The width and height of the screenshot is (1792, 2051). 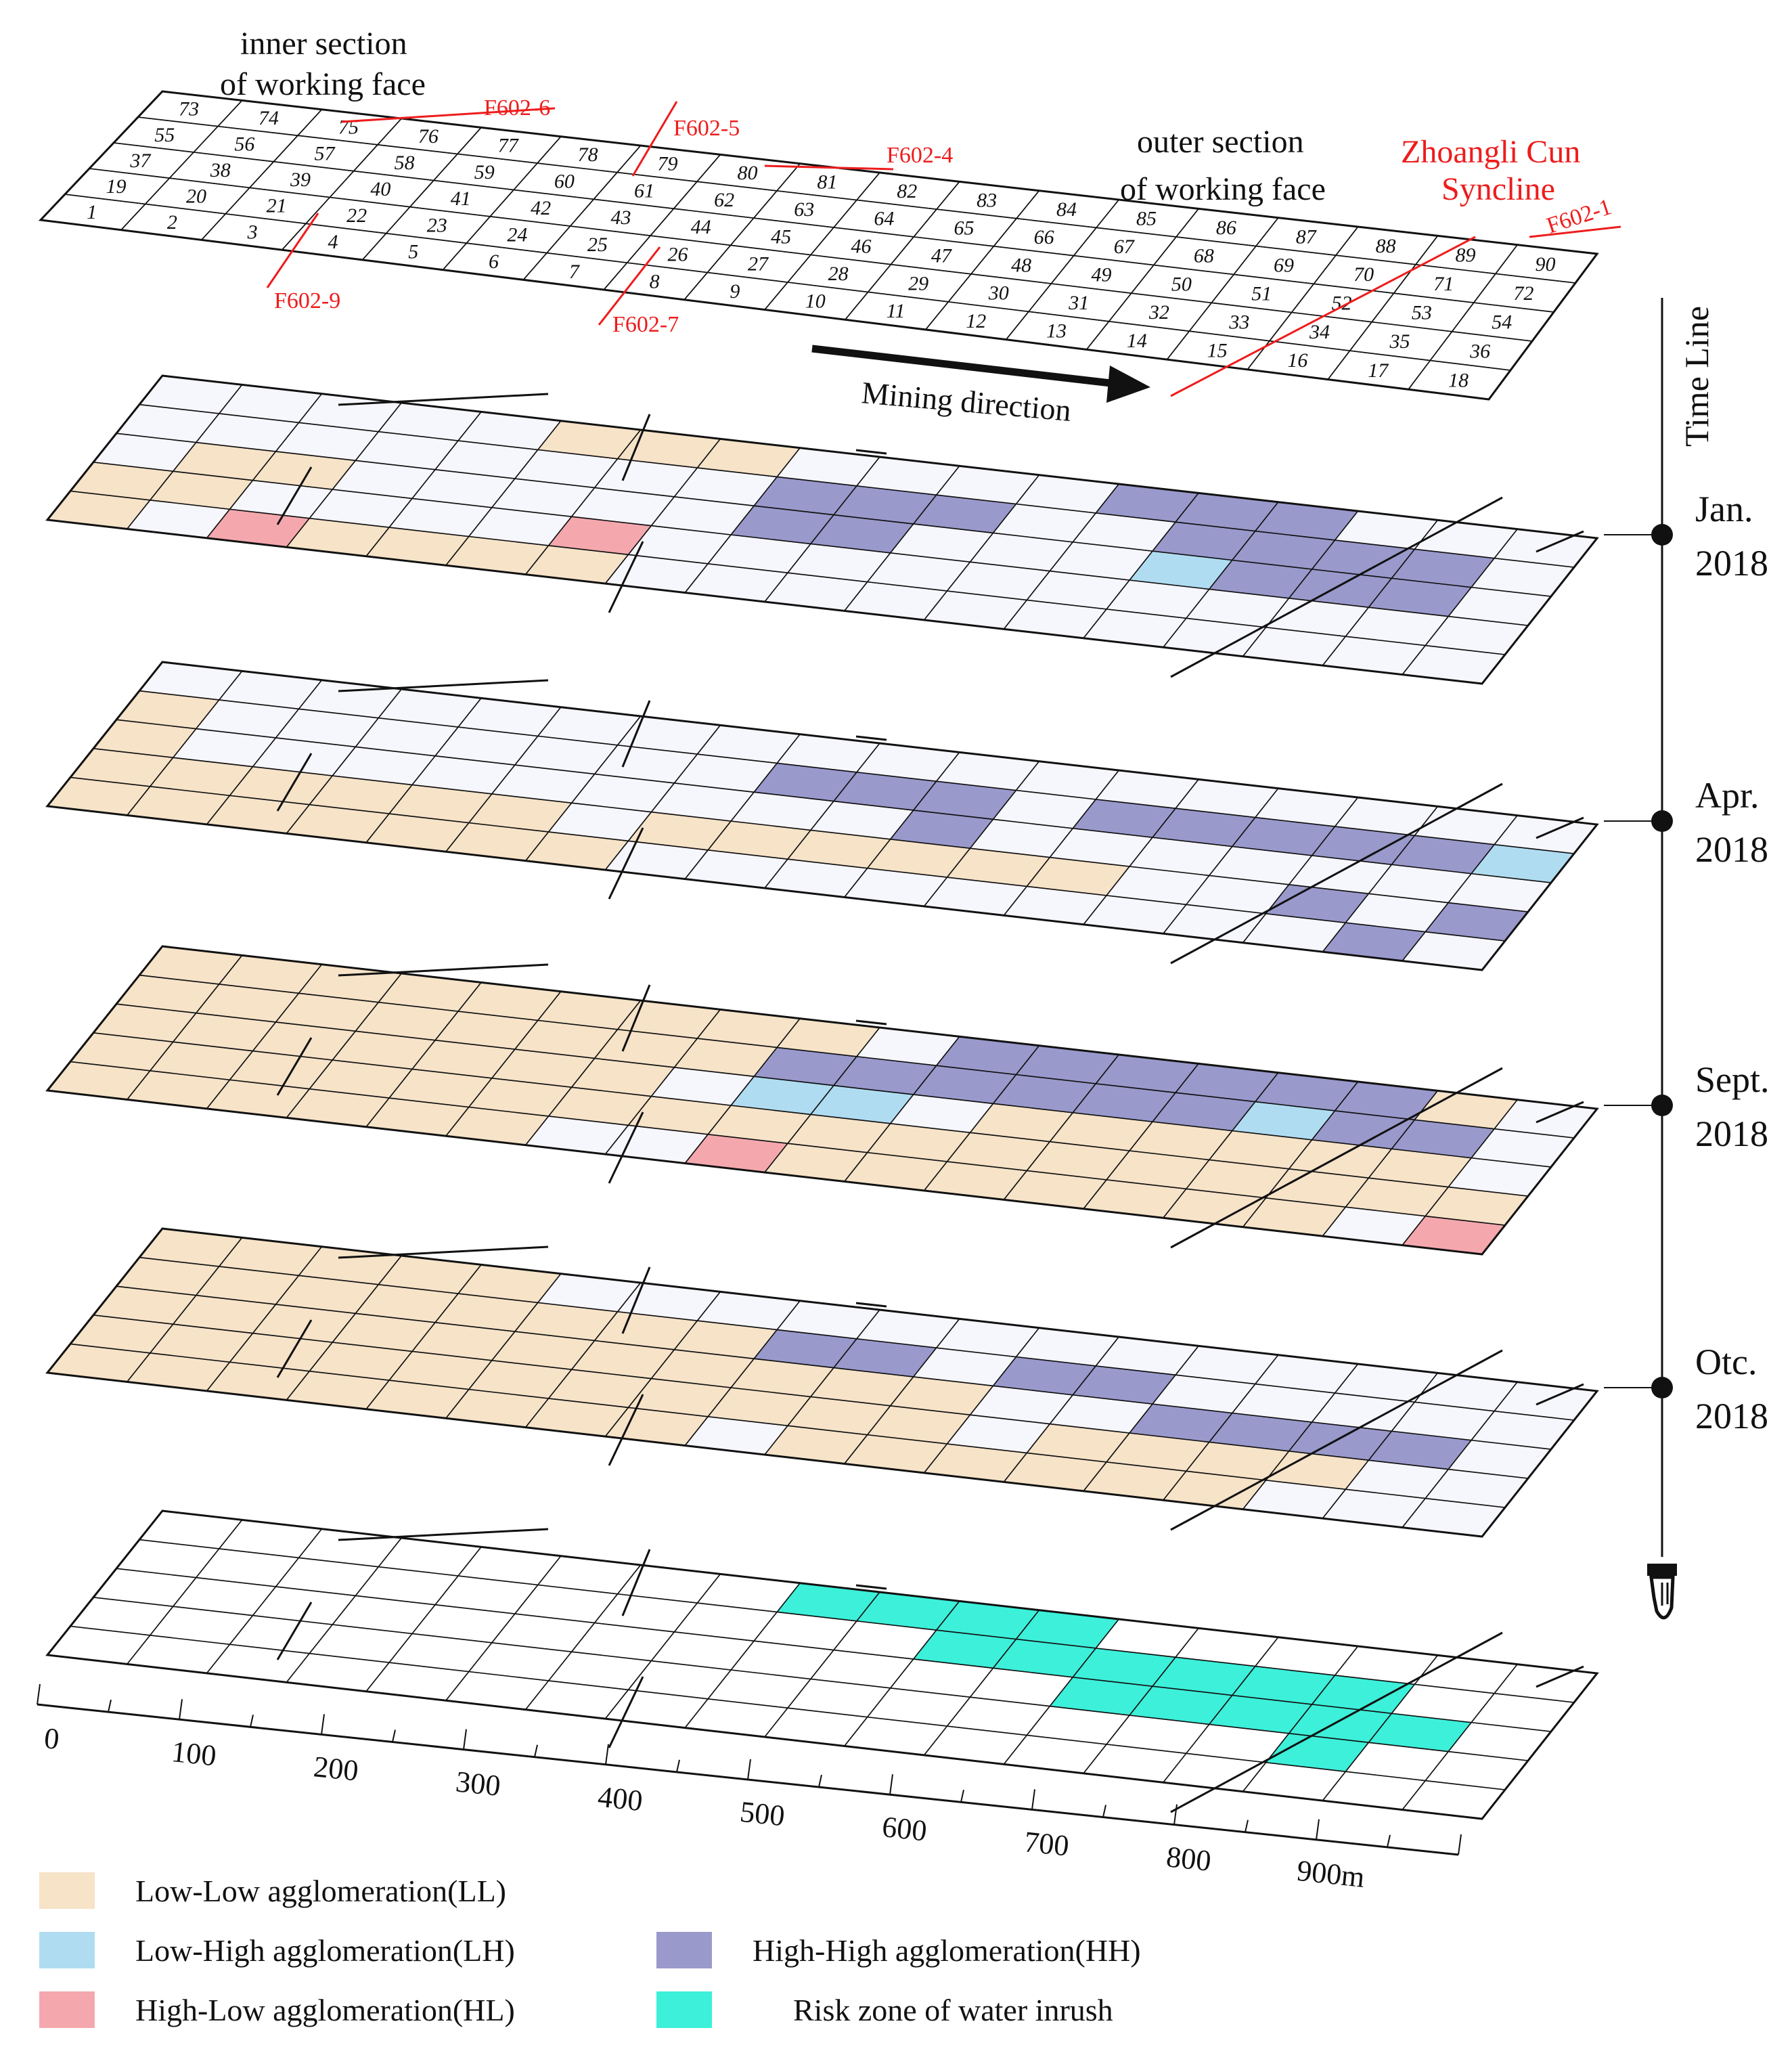 I want to click on cell-number: 72, so click(x=1523, y=293).